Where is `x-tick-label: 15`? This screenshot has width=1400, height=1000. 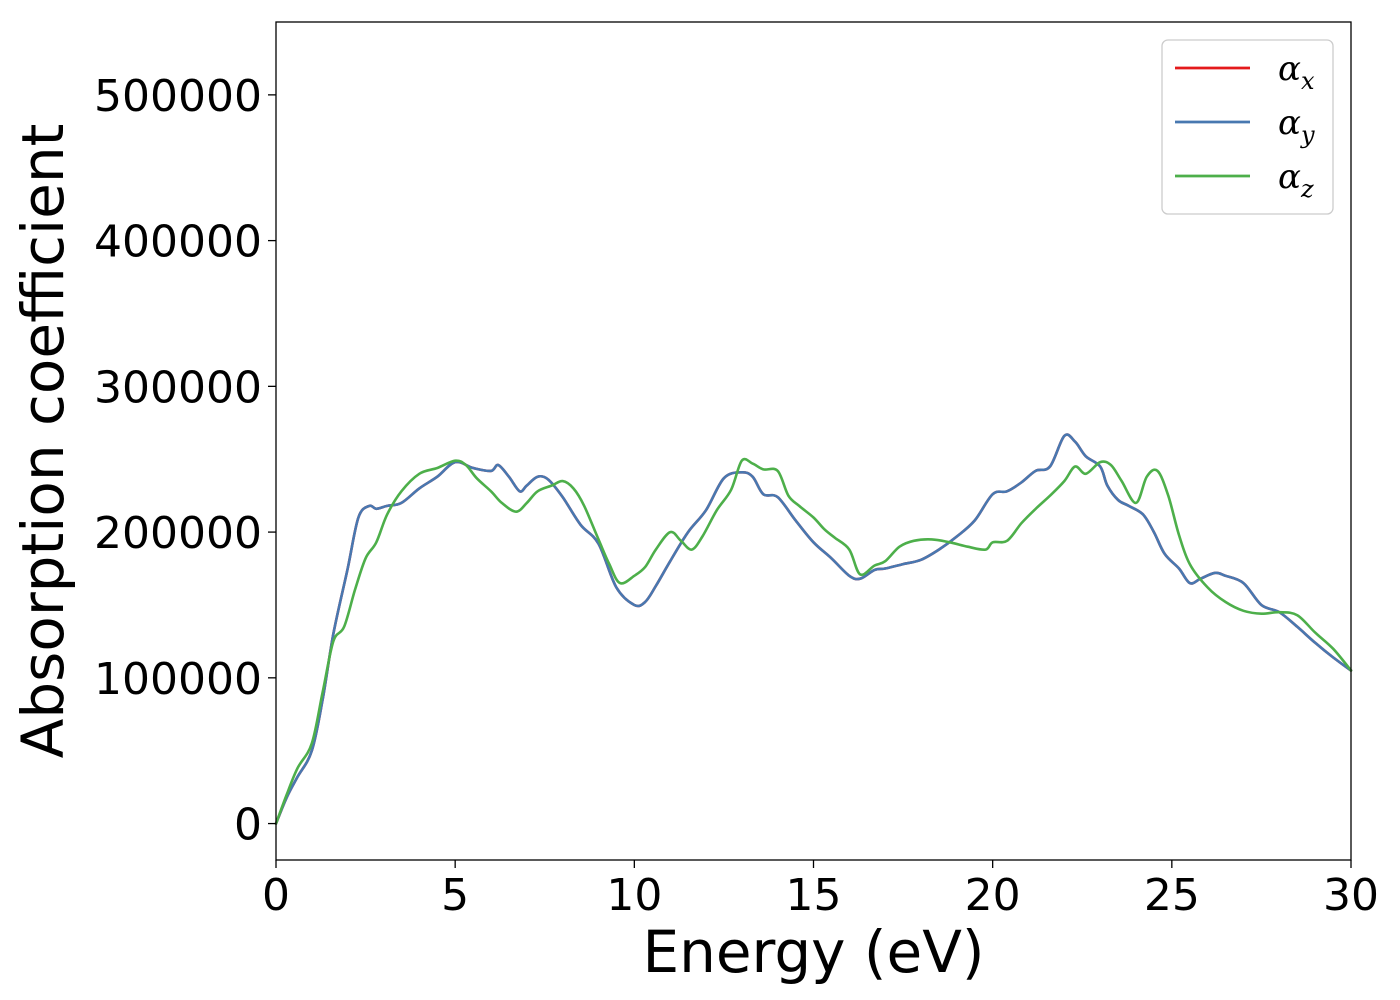 x-tick-label: 15 is located at coordinates (814, 895).